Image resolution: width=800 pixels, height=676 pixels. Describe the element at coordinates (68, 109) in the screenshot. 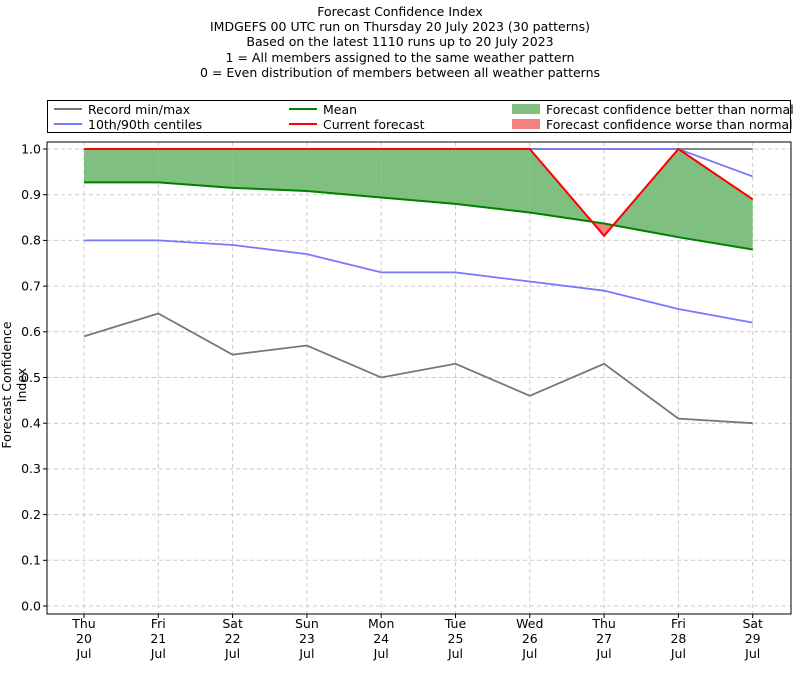

I see `legend-swatch-record` at that location.